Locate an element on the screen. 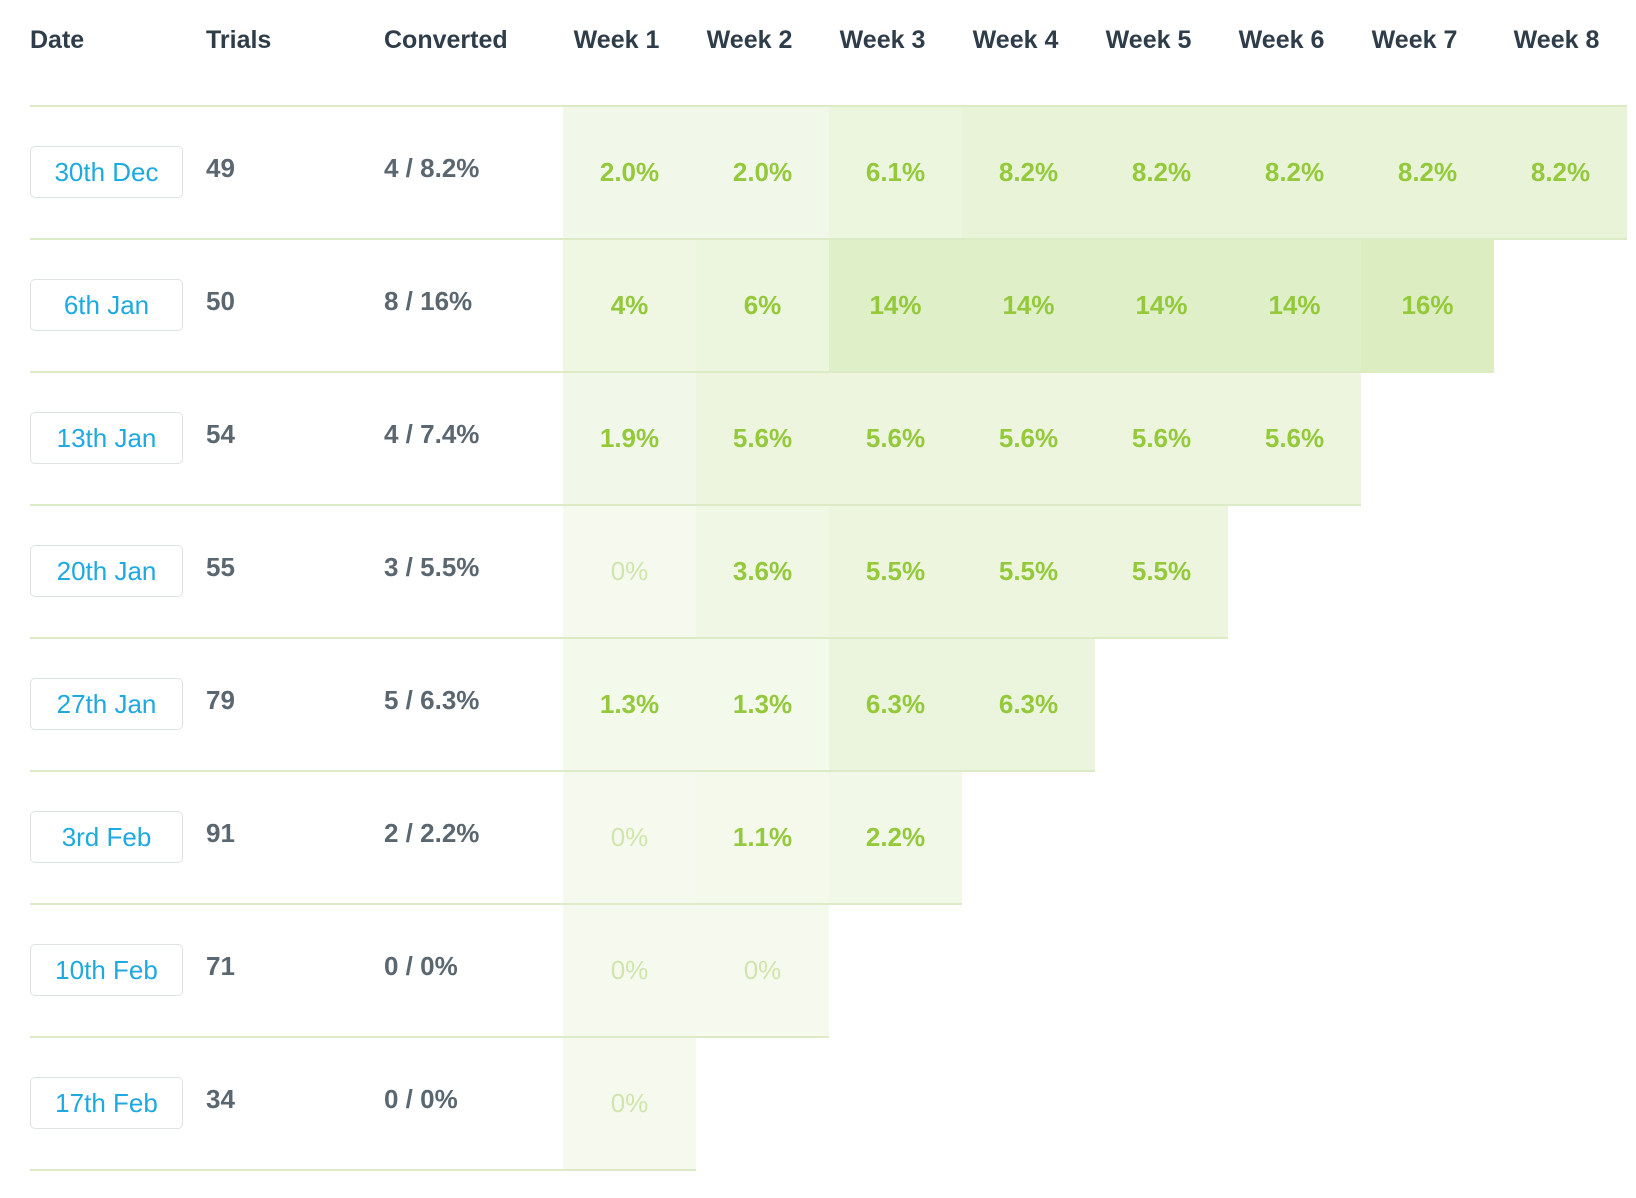 Image resolution: width=1636 pixels, height=1198 pixels. week-3-cell: 5.5% is located at coordinates (895, 571).